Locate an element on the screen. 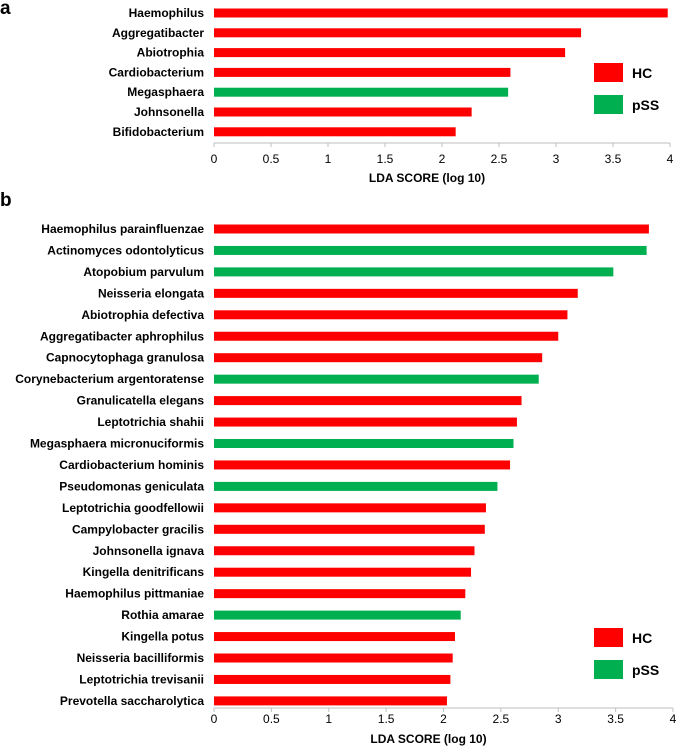 Image resolution: width=677 pixels, height=751 pixels. category-label: Actinomyces odontolyticus is located at coordinates (125, 250).